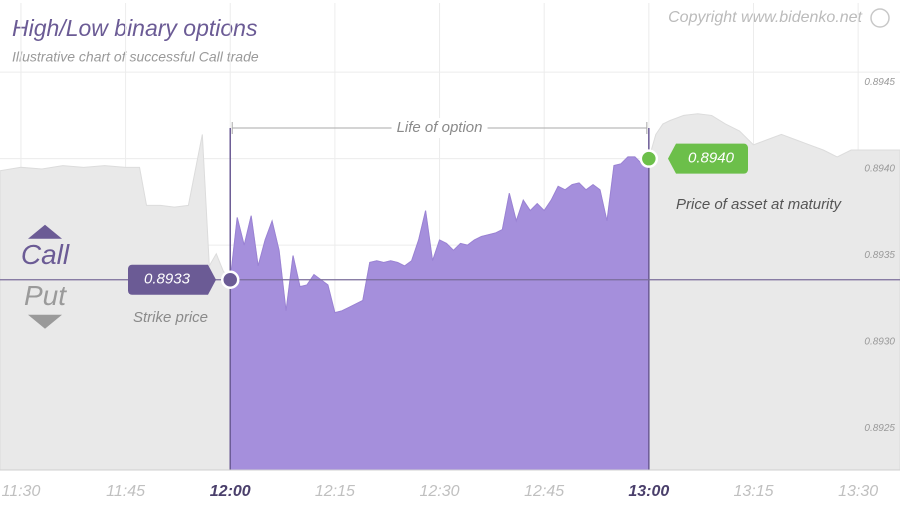  Describe the element at coordinates (45, 295) in the screenshot. I see `put-label: Put` at that location.